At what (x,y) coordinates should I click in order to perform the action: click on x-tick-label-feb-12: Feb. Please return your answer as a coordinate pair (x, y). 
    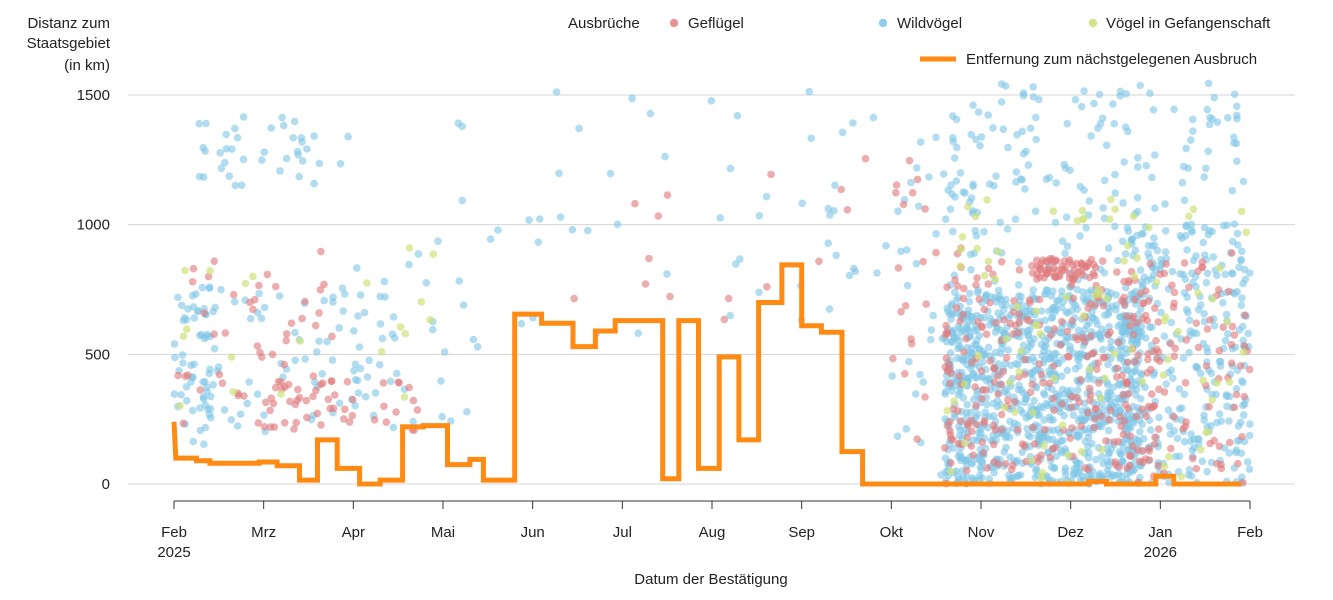
    Looking at the image, I should click on (1250, 532).